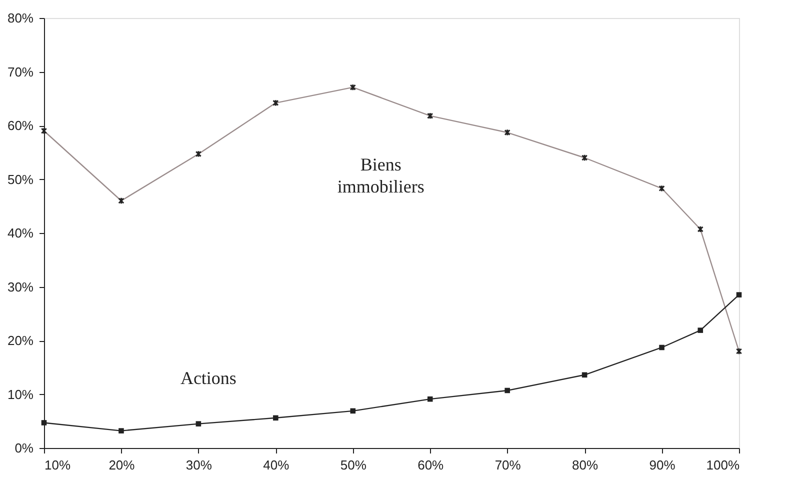 The height and width of the screenshot is (479, 787). I want to click on y-tick-label: 70%, so click(20, 72).